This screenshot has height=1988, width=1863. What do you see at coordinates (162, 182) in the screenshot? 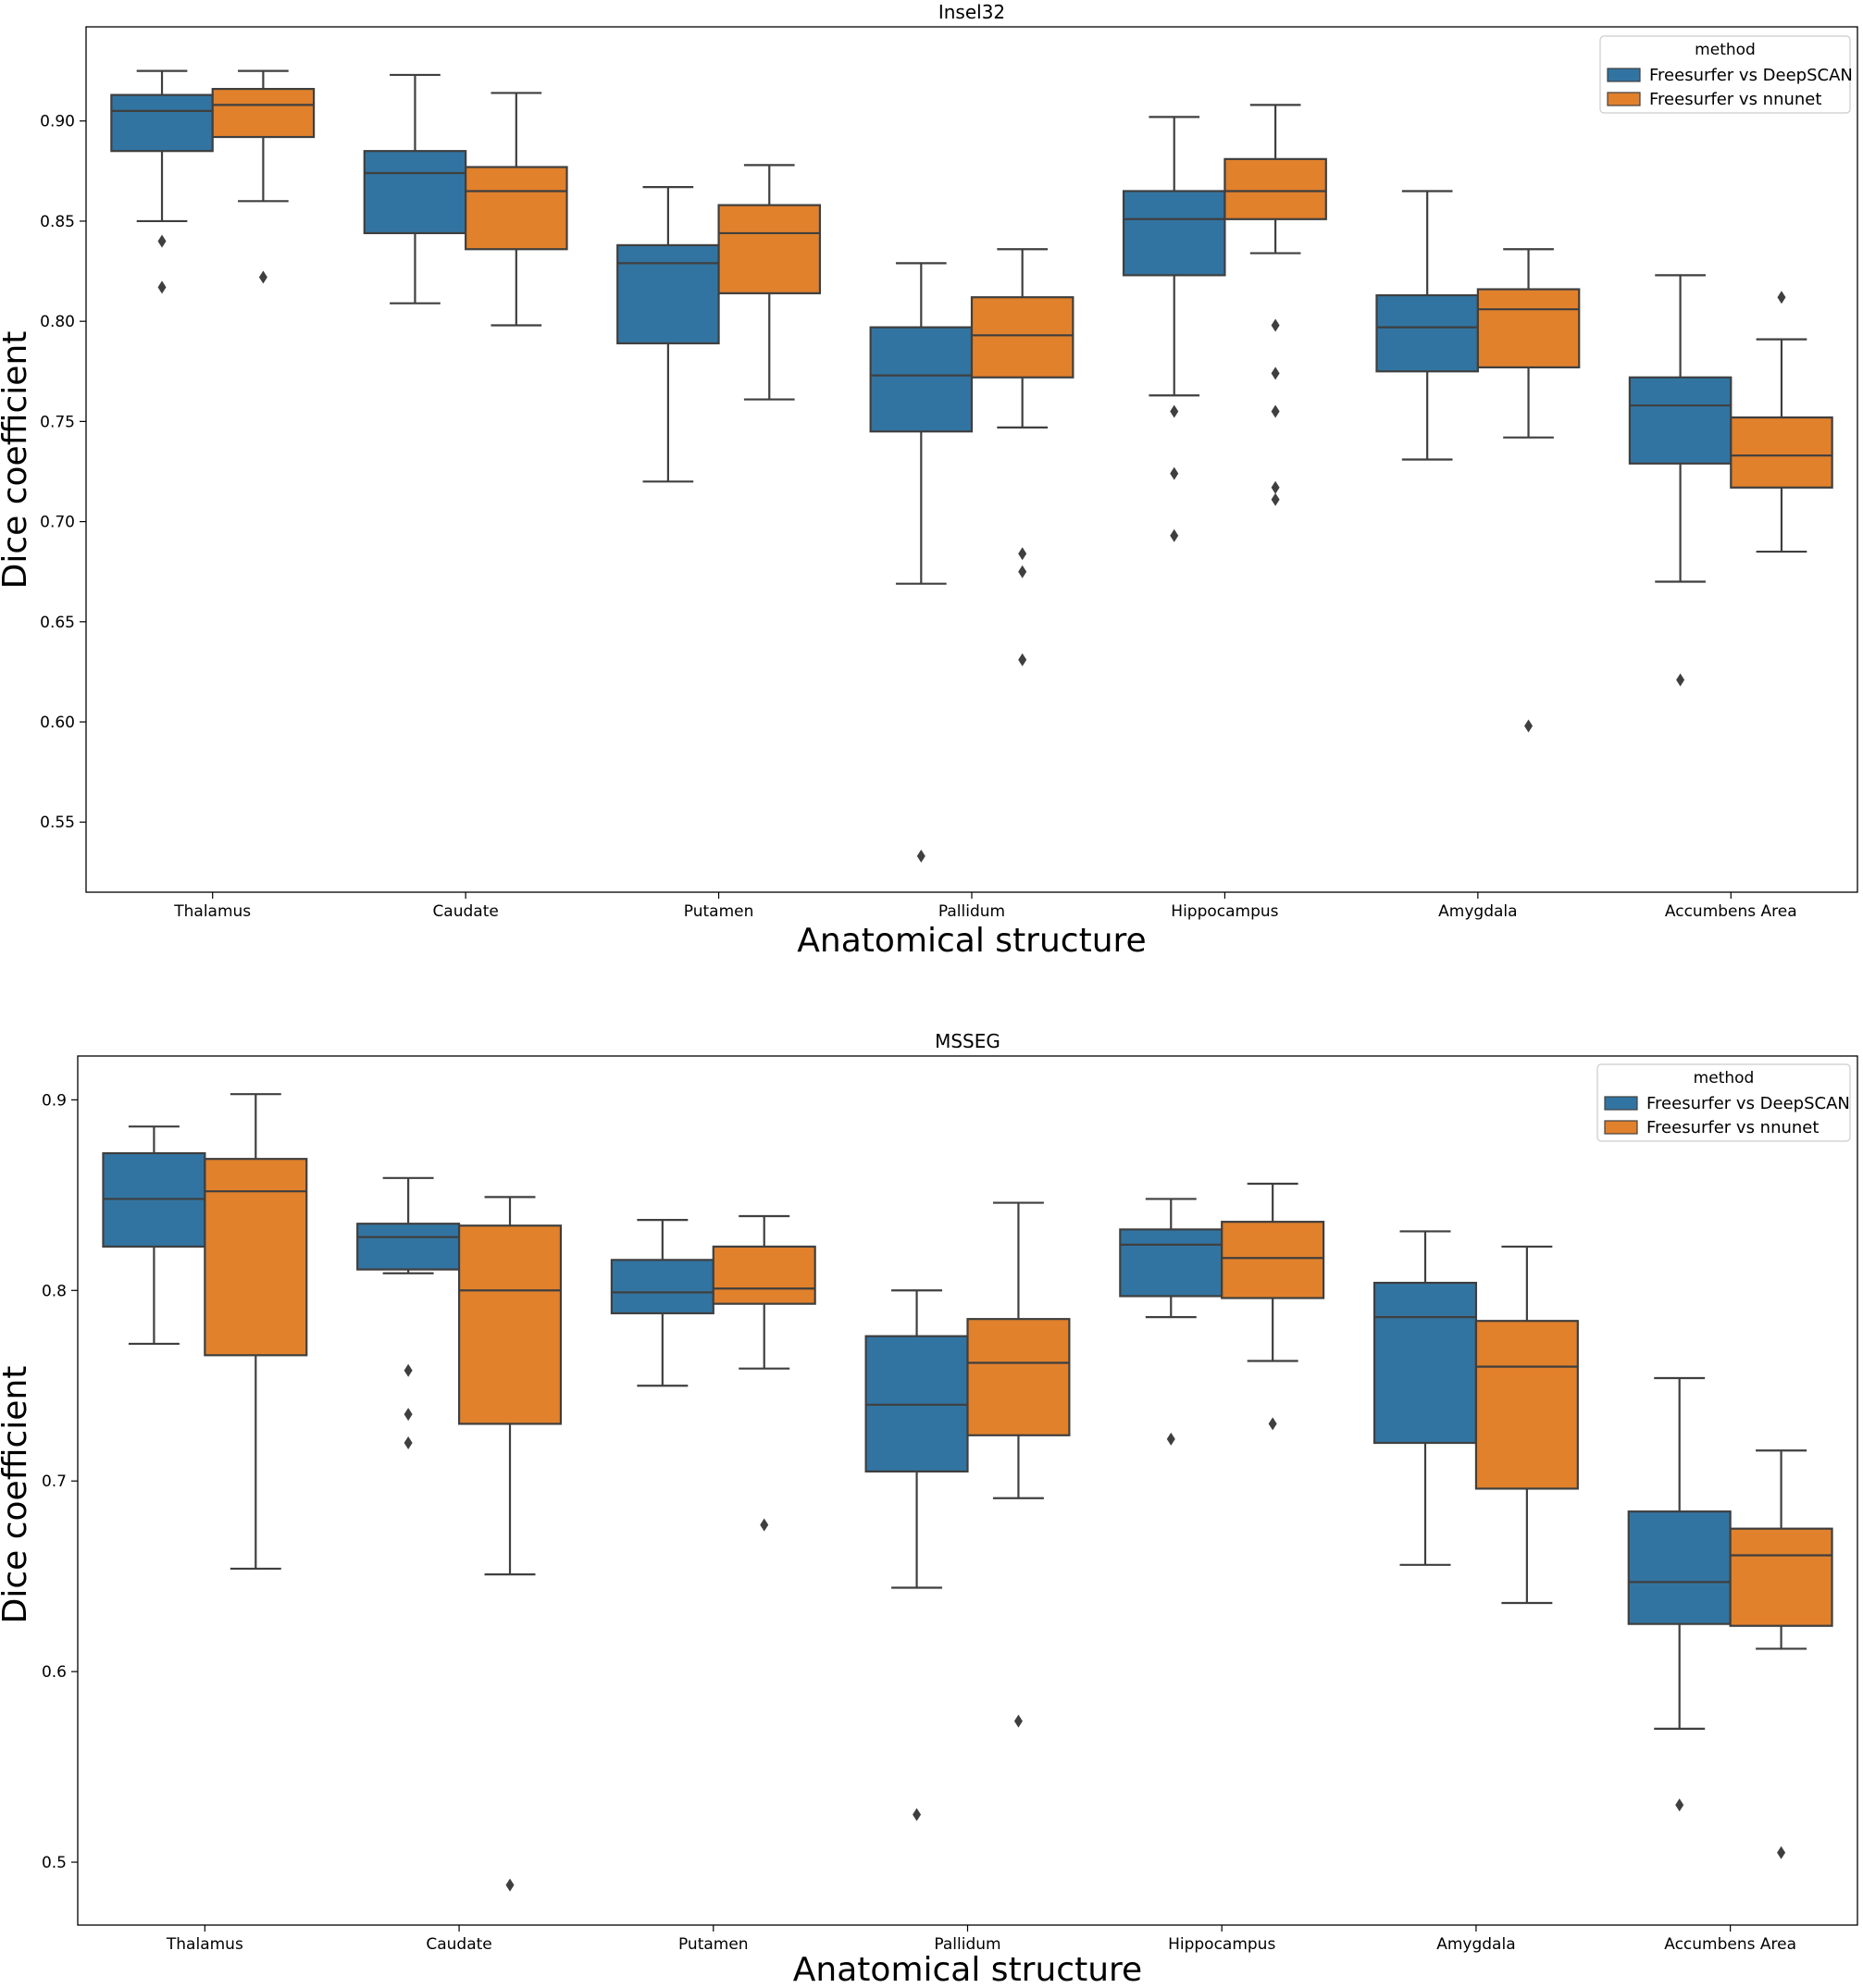
I see `box-thalamus-series0` at bounding box center [162, 182].